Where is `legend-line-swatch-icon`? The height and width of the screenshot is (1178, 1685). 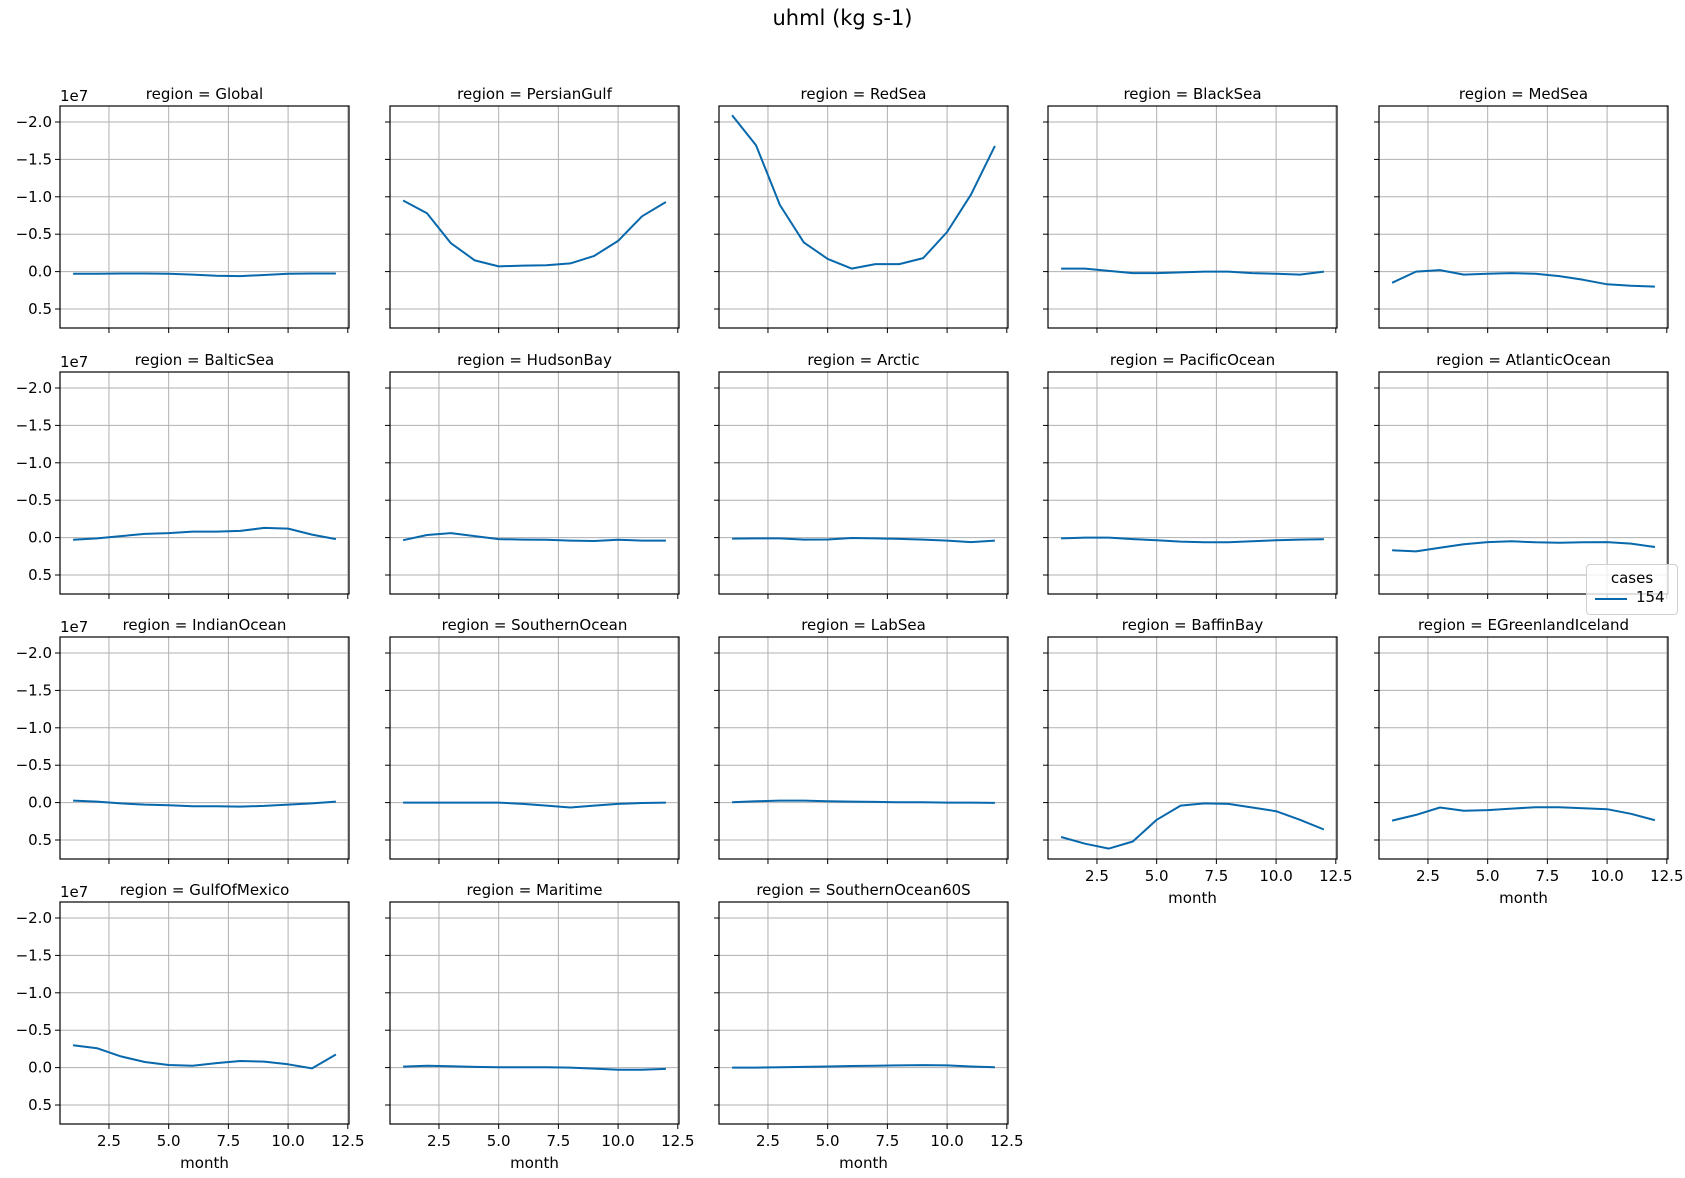
legend-line-swatch-icon is located at coordinates (1611, 599).